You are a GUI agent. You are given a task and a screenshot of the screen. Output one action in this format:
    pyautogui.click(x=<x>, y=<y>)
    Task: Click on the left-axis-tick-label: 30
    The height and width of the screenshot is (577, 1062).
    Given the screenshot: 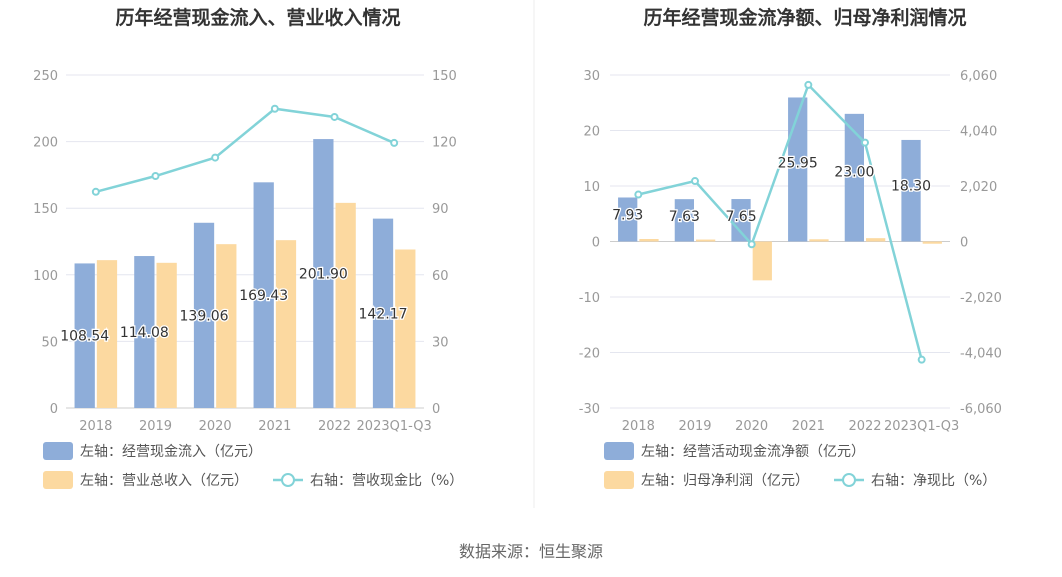 What is the action you would take?
    pyautogui.click(x=591, y=76)
    